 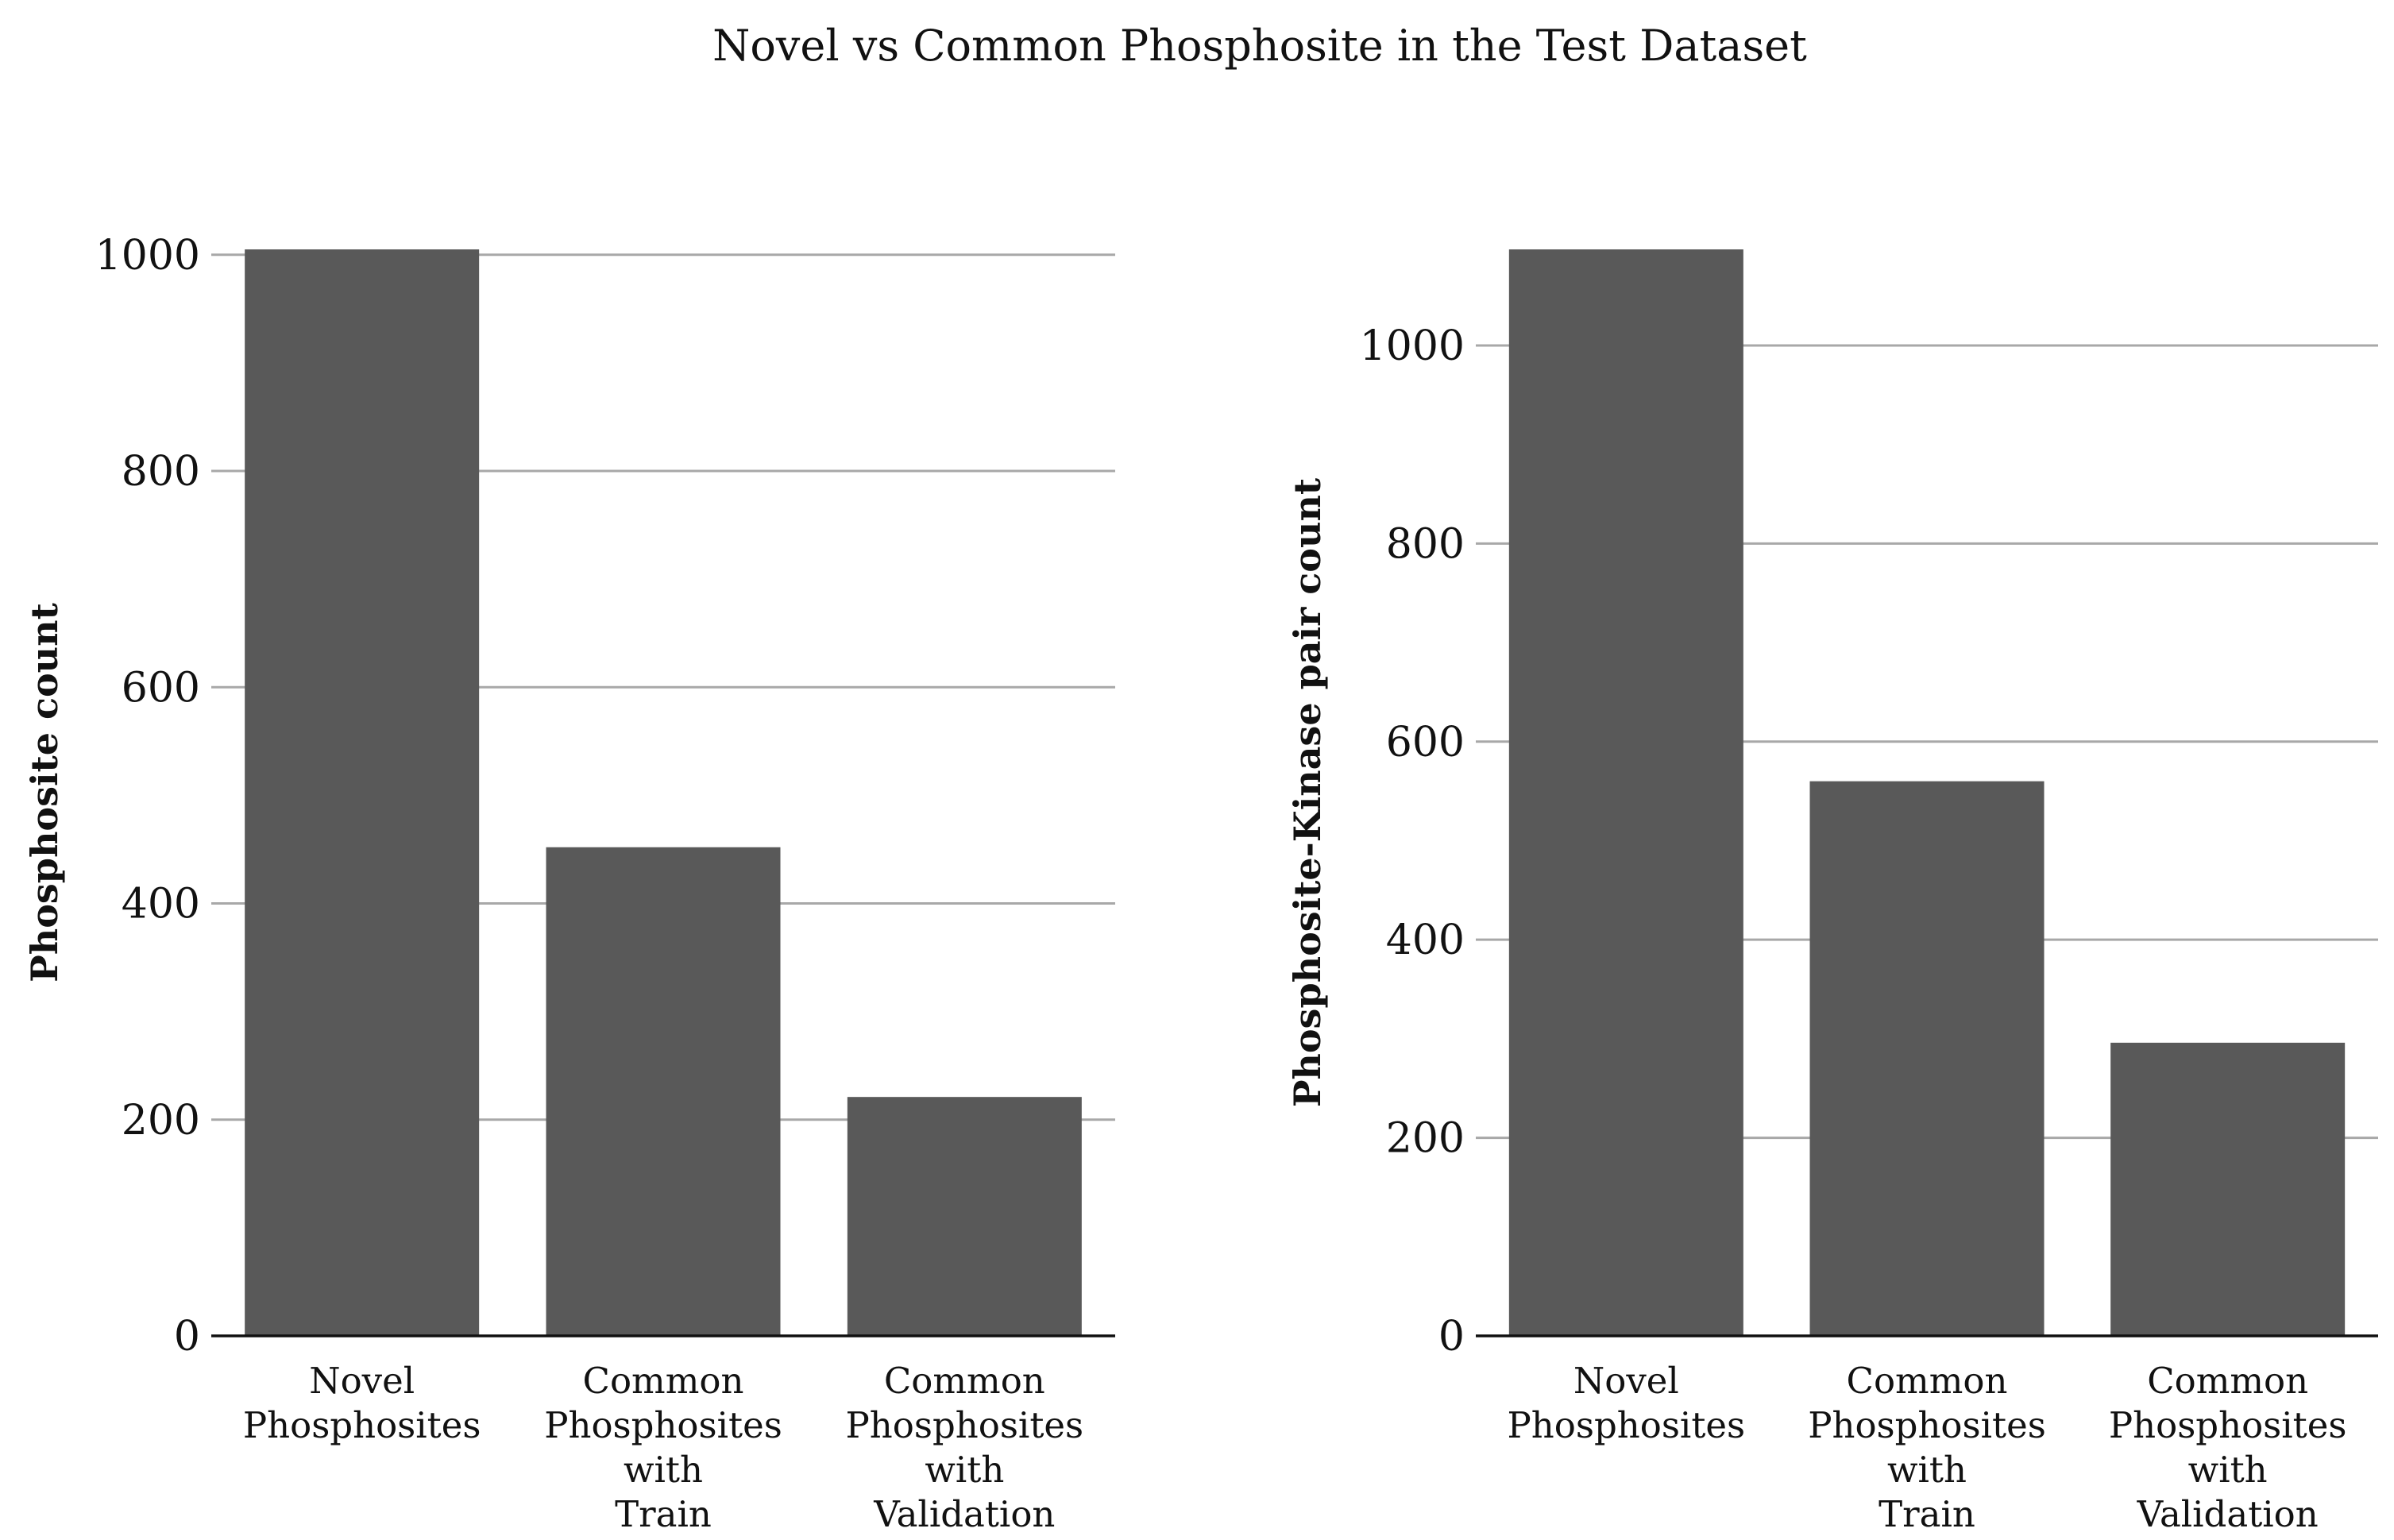 I want to click on y-axis-label: Phosphosite count, so click(x=45, y=792).